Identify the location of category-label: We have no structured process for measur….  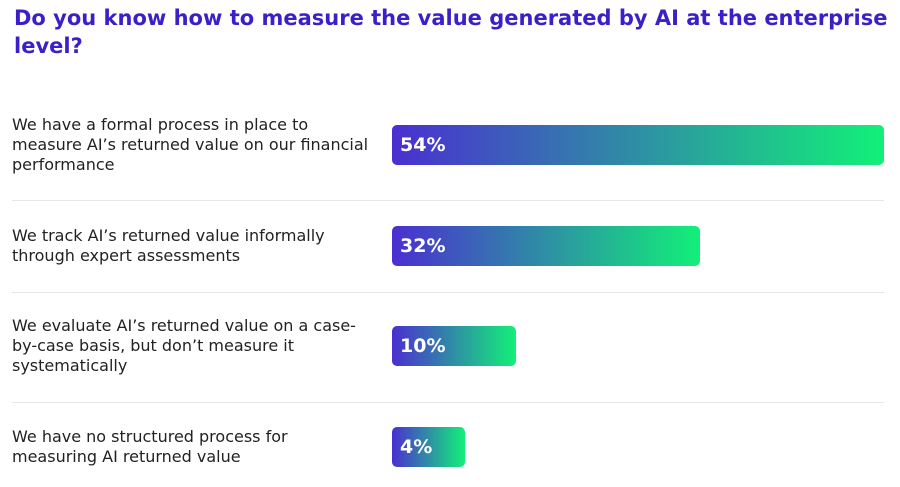
(150, 446).